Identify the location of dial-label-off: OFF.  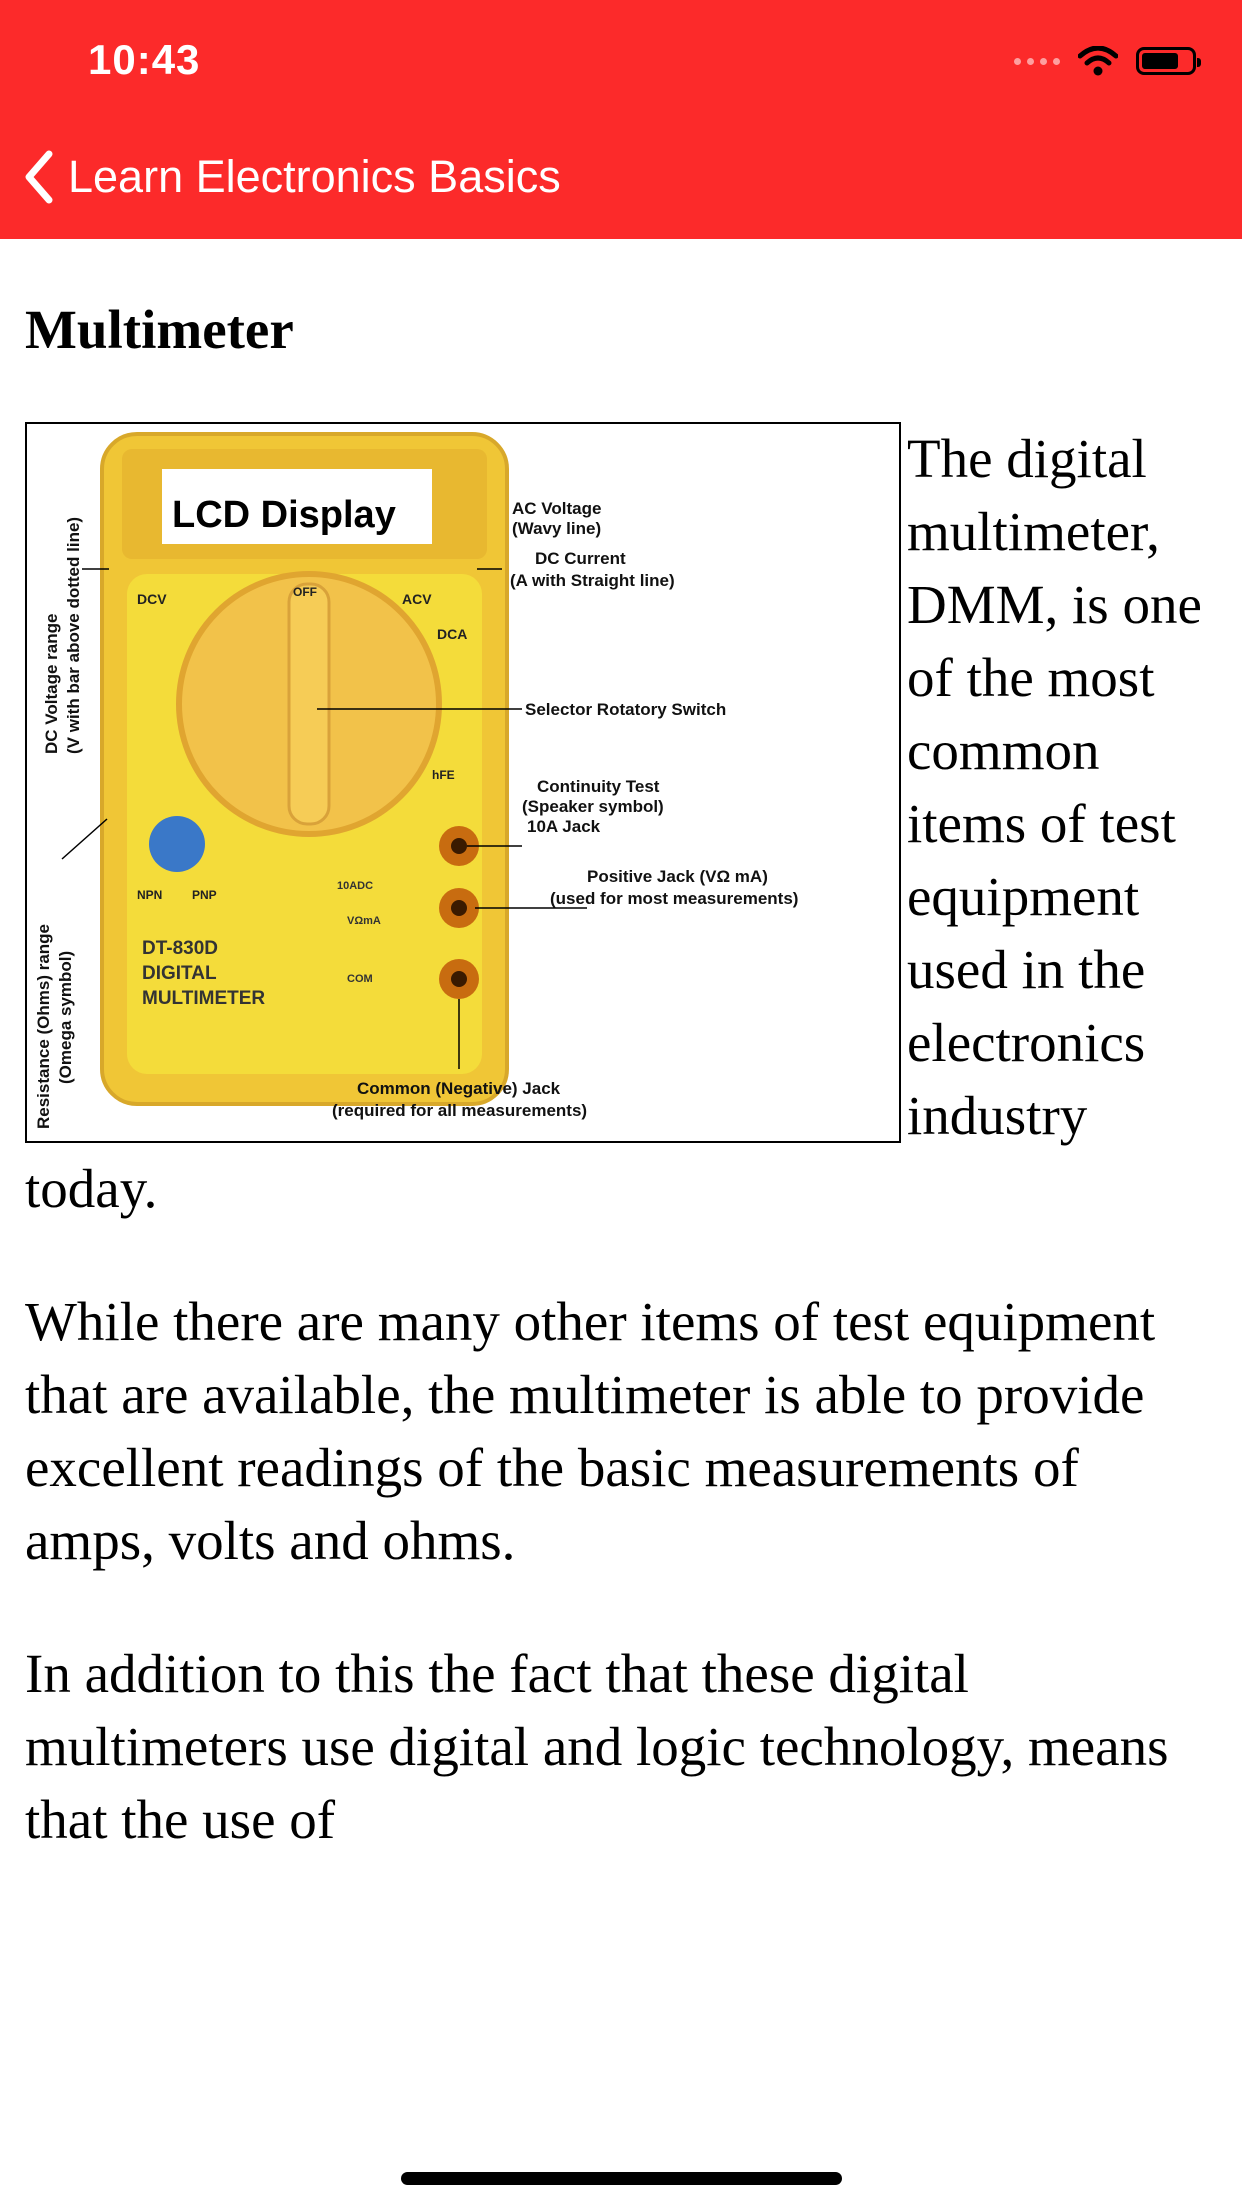
(305, 592).